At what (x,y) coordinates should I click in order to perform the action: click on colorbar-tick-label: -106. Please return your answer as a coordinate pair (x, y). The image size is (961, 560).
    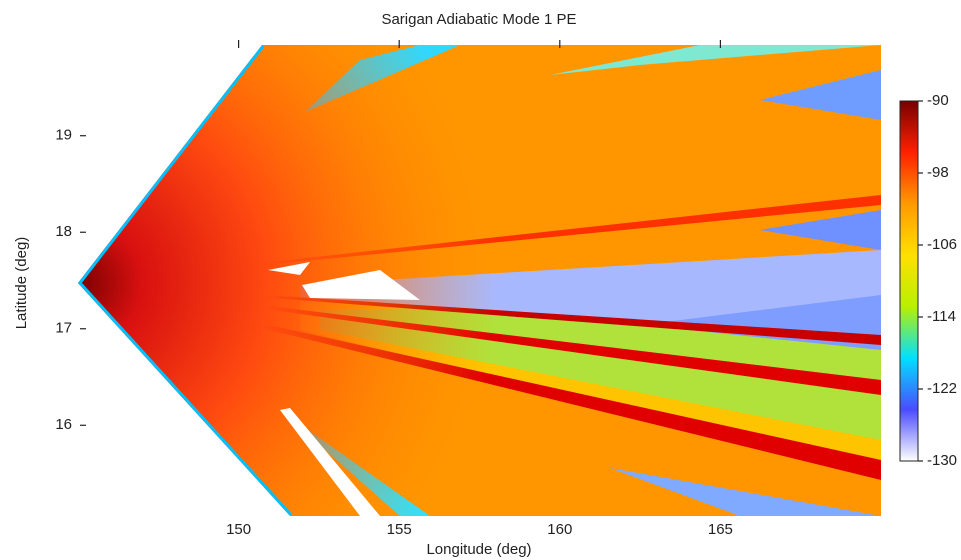
    Looking at the image, I should click on (942, 244).